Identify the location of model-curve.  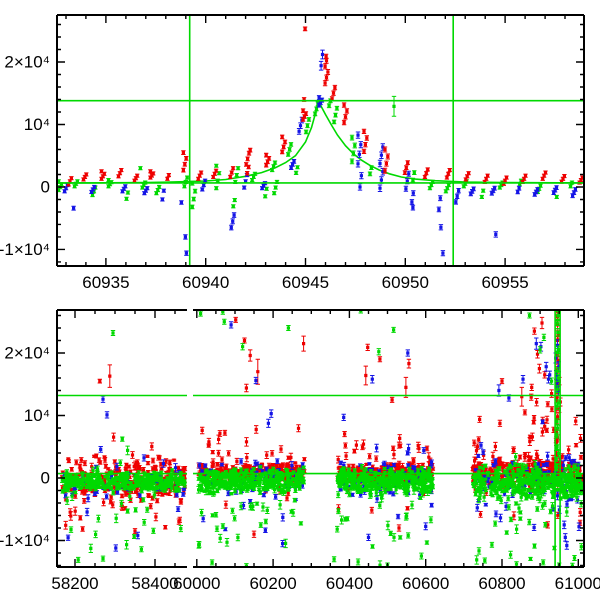
(320, 141).